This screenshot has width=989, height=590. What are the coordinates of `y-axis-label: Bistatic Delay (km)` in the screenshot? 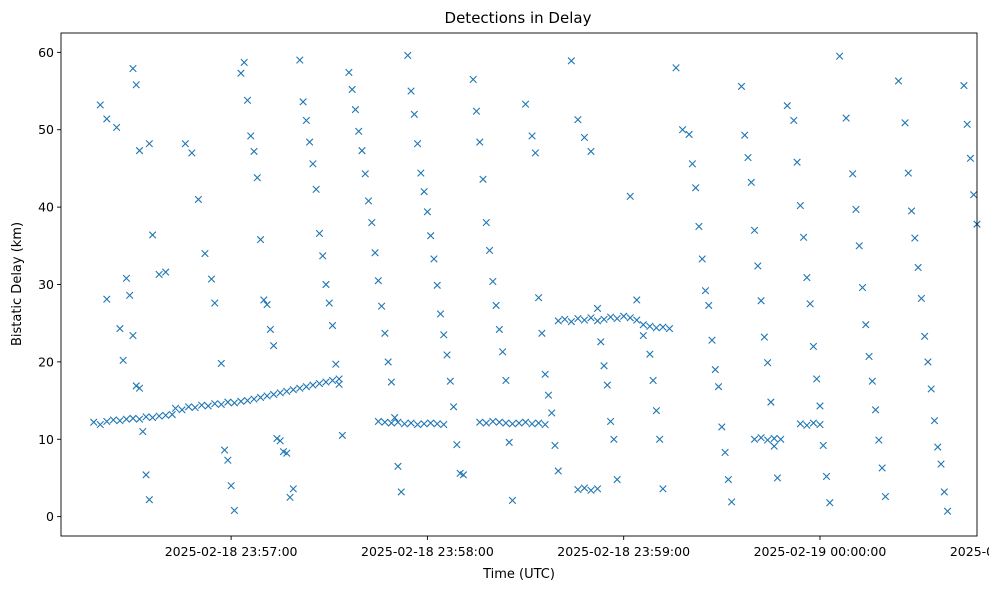 It's located at (17, 284).